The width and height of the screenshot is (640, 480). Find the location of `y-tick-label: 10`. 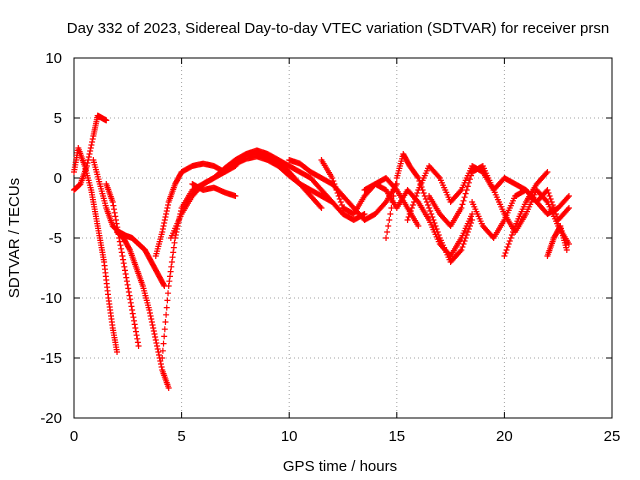

y-tick-label: 10 is located at coordinates (53, 58).